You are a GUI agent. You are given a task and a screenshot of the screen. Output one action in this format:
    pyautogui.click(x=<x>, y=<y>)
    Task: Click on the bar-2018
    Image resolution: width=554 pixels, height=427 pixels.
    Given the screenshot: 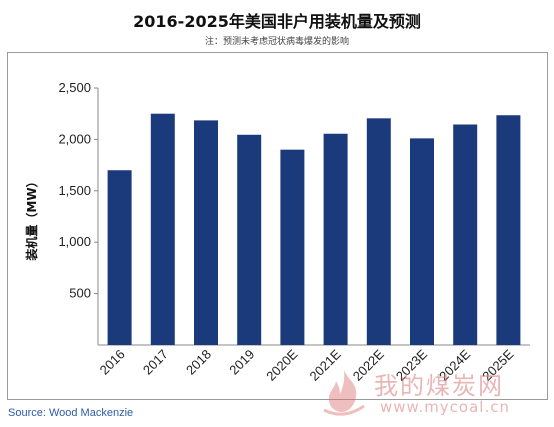 What is the action you would take?
    pyautogui.click(x=206, y=232)
    